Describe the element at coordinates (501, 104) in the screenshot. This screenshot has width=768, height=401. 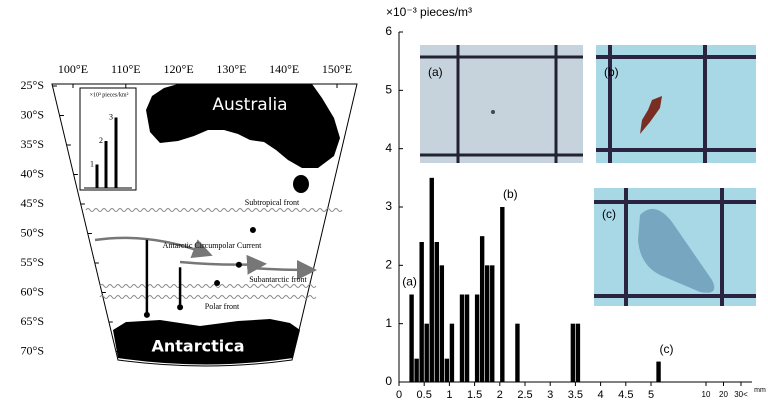
I see `photo-a` at that location.